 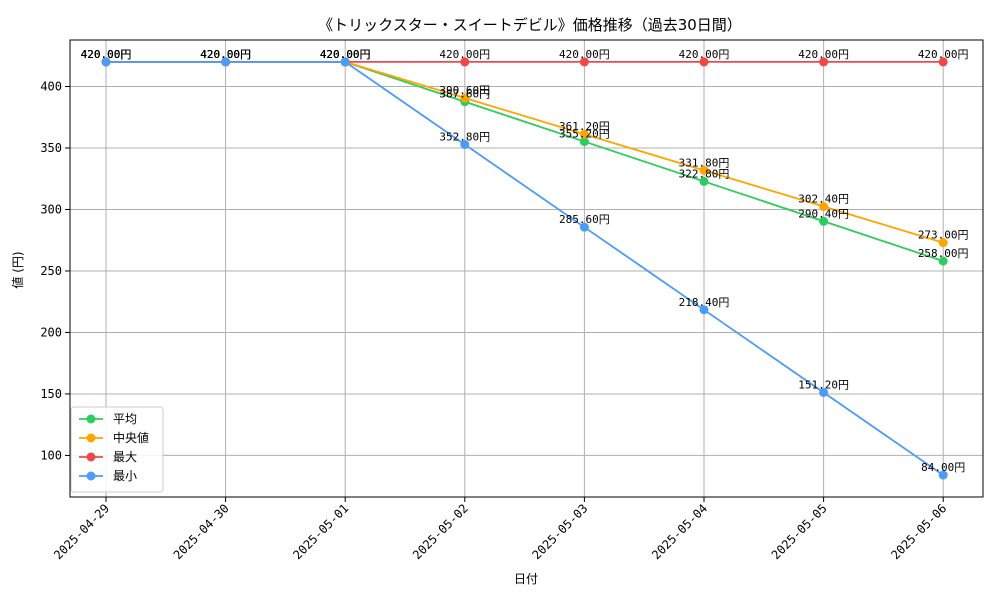 I want to click on legend-label: 最小, so click(x=125, y=476).